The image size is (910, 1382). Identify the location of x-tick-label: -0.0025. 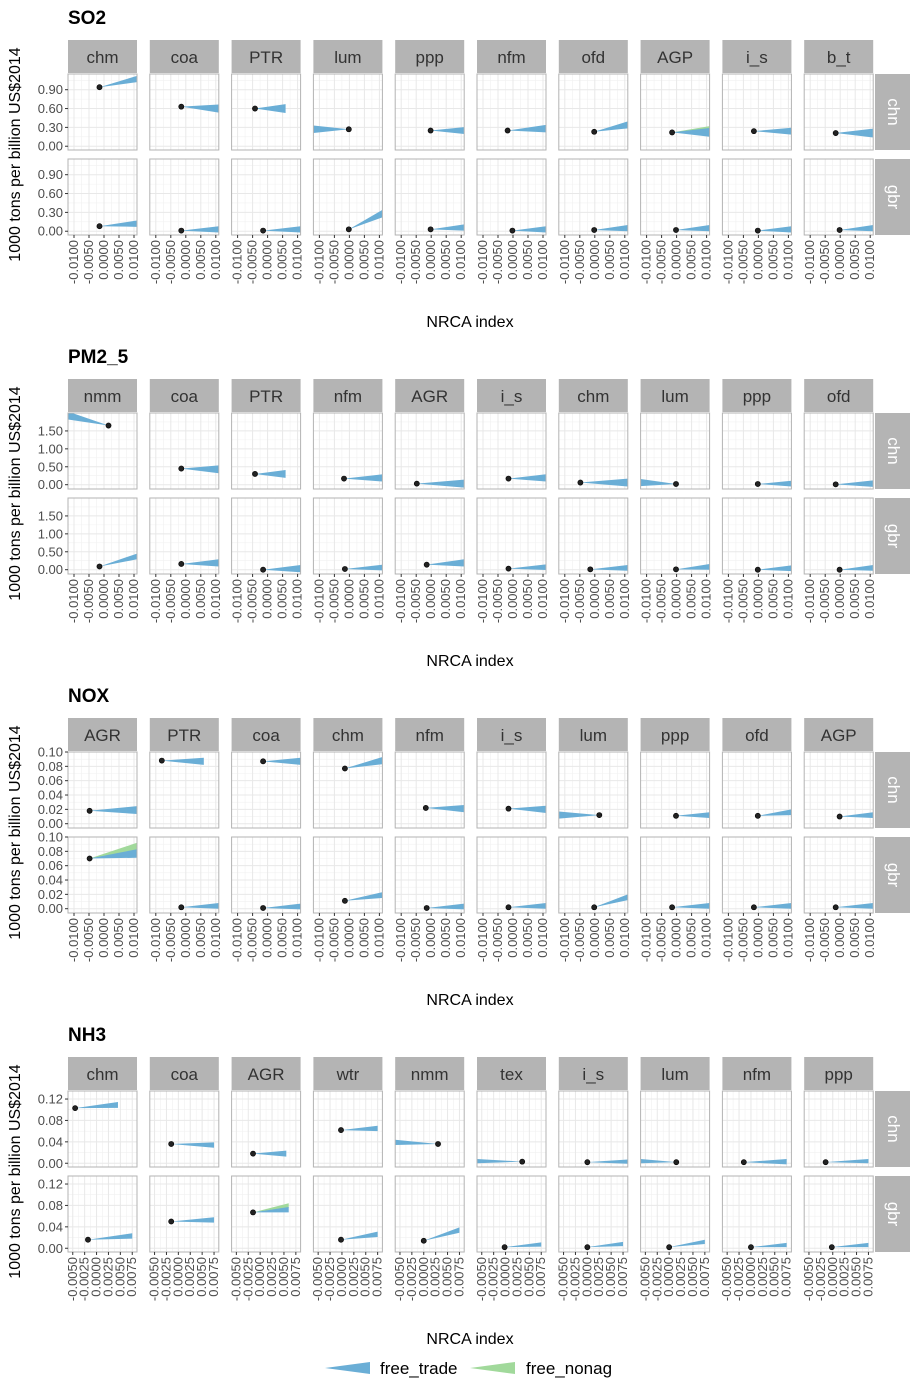
(656, 1279).